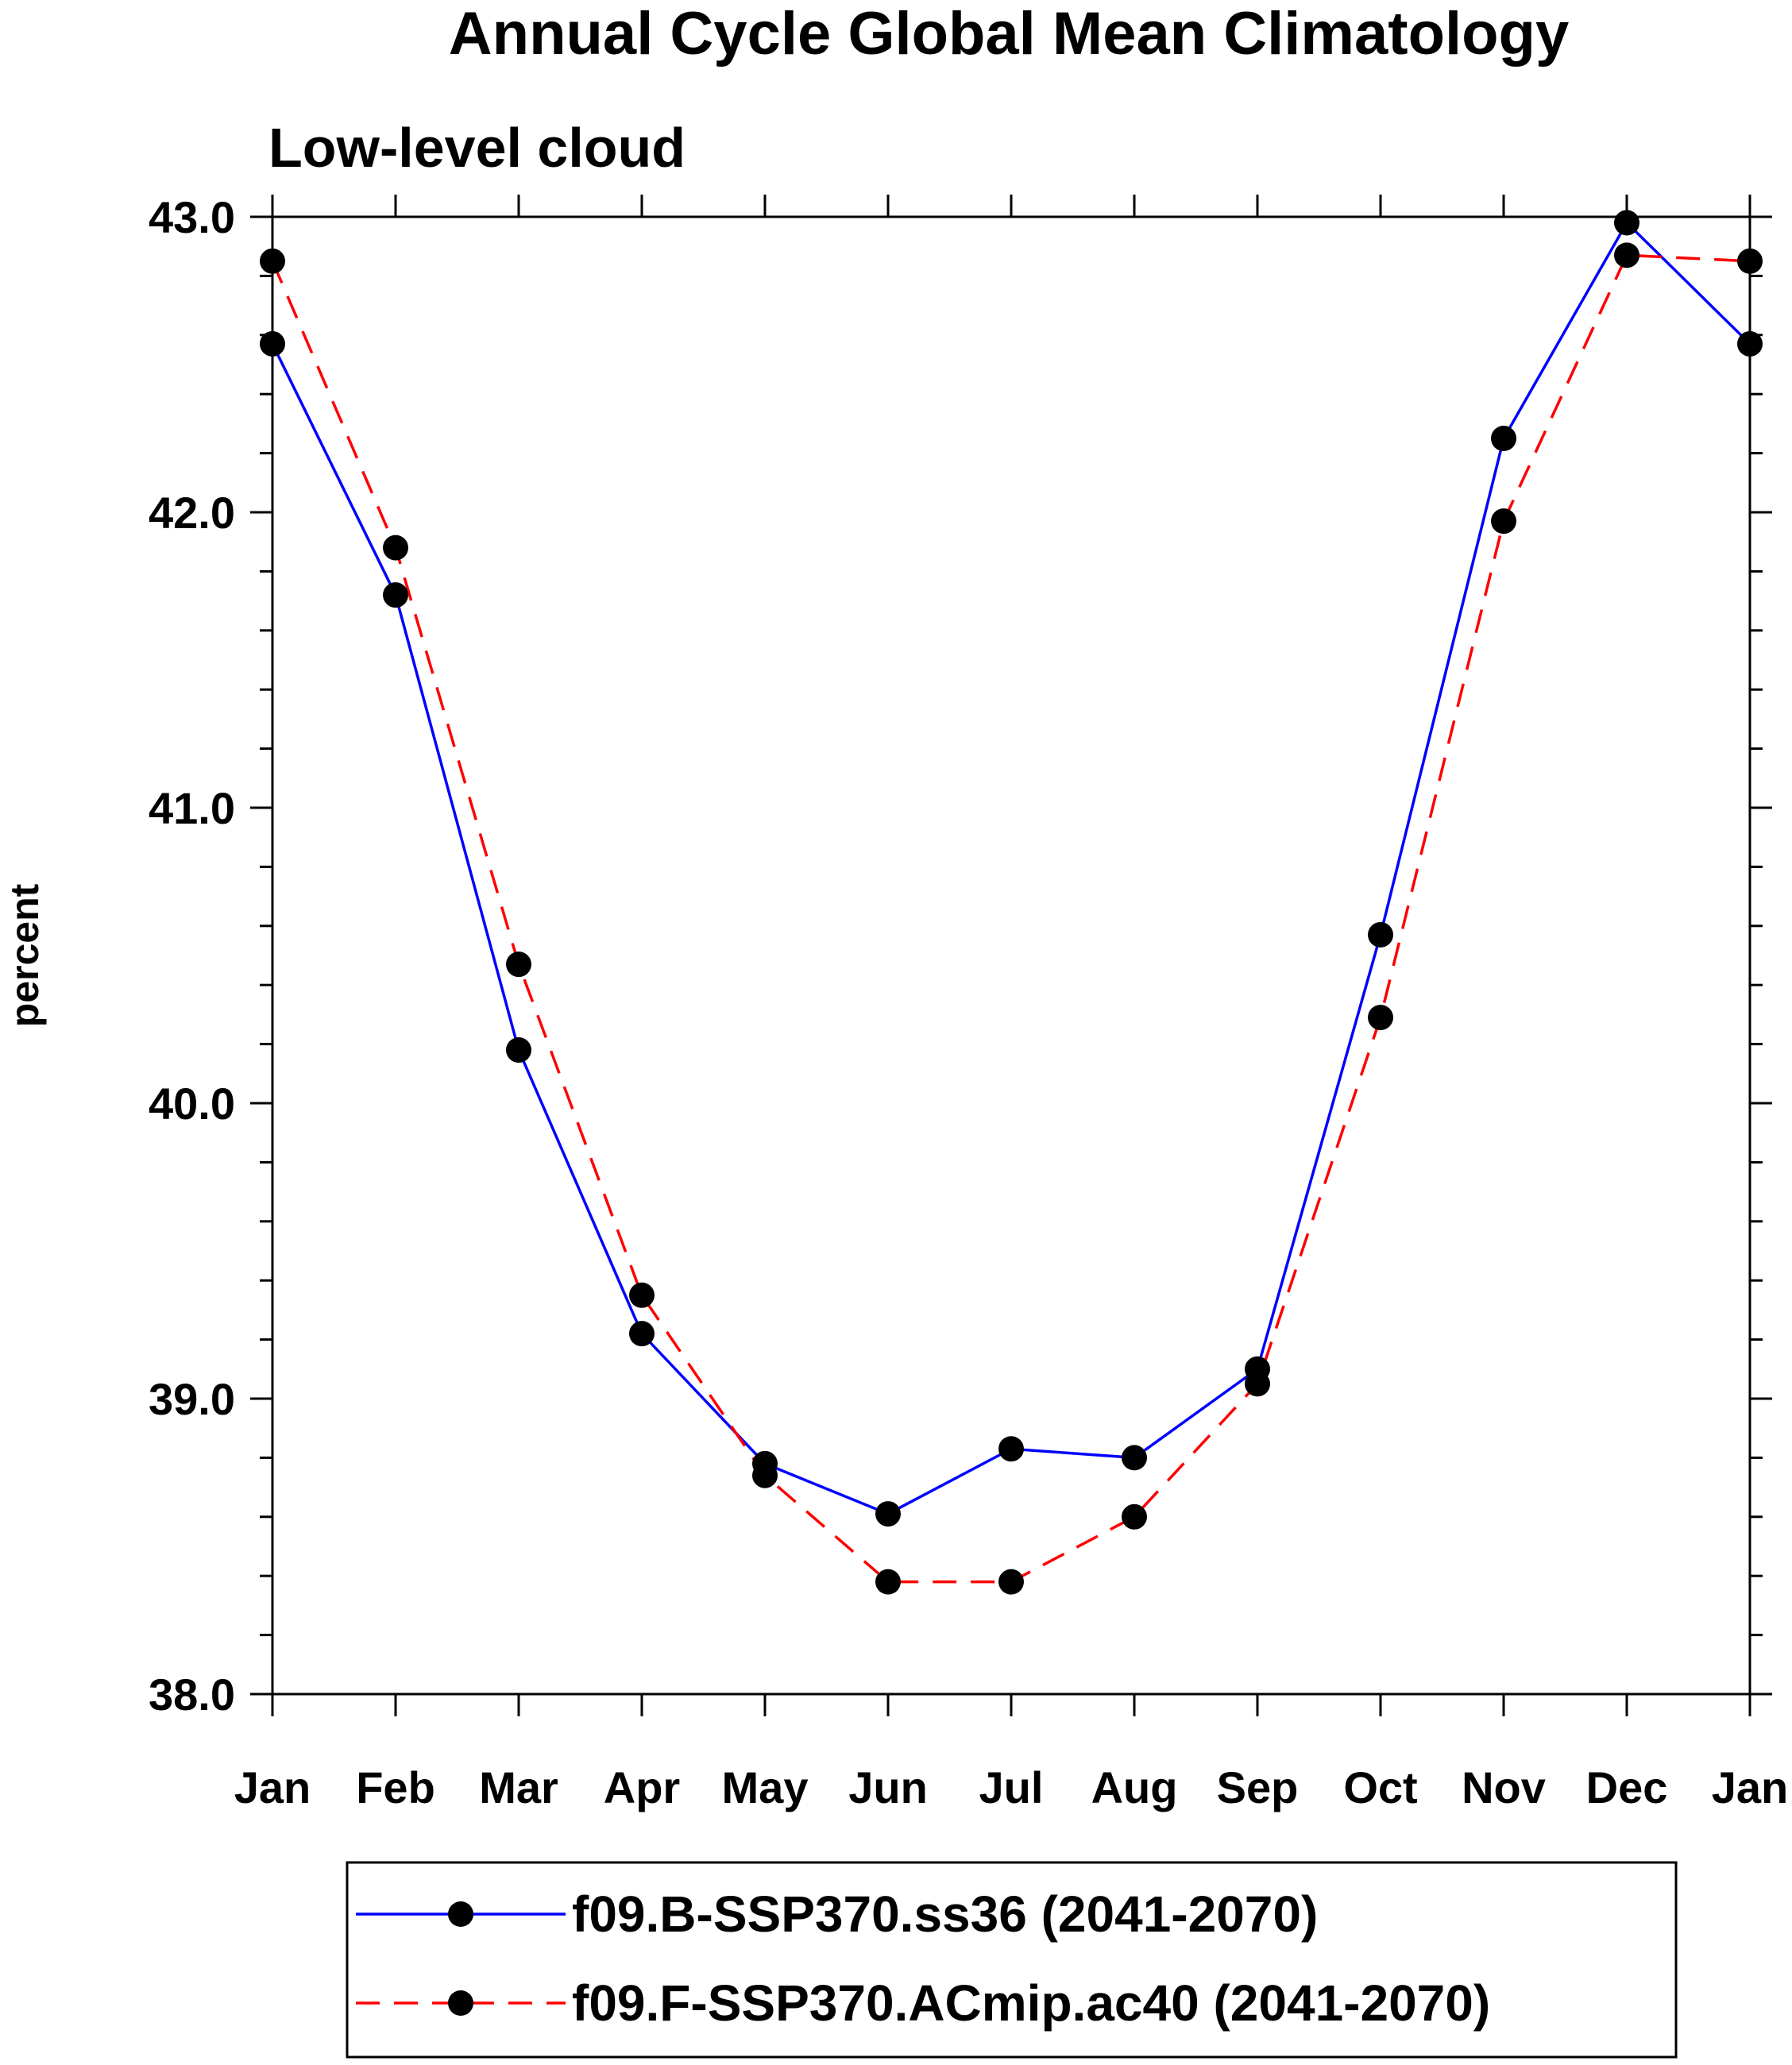 The height and width of the screenshot is (2065, 1792). What do you see at coordinates (1504, 1787) in the screenshot?
I see `x-tick-label: Nov` at bounding box center [1504, 1787].